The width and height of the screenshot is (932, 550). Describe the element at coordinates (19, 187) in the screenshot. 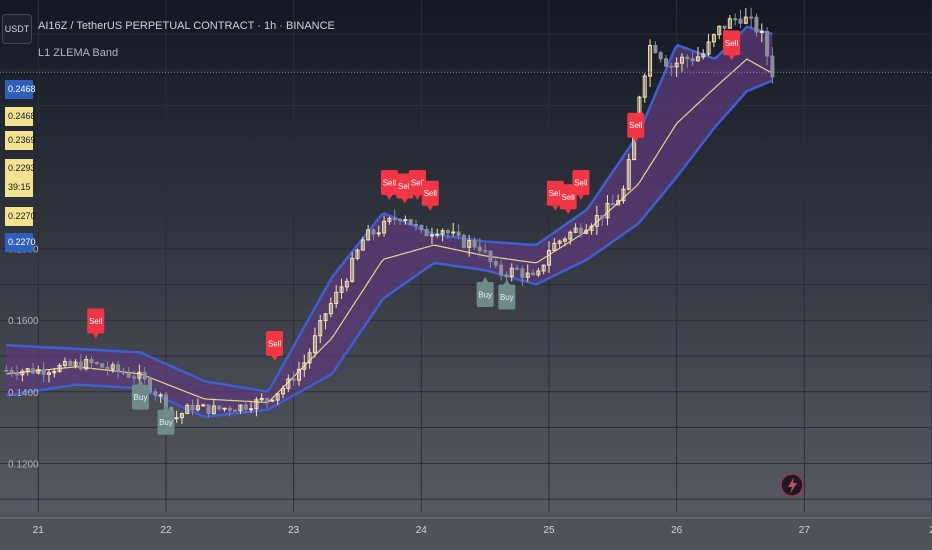

I see `countdown-label: 39:15` at that location.